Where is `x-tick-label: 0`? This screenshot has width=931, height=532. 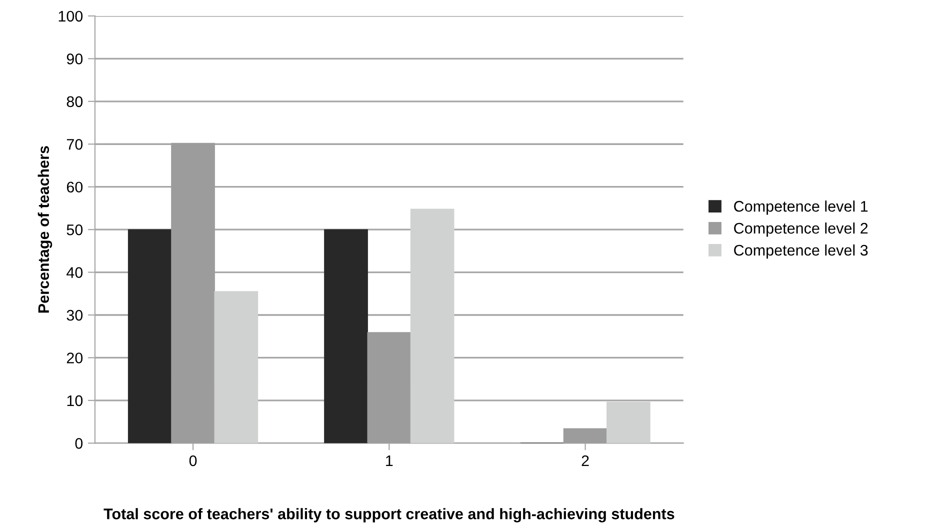
x-tick-label: 0 is located at coordinates (193, 460).